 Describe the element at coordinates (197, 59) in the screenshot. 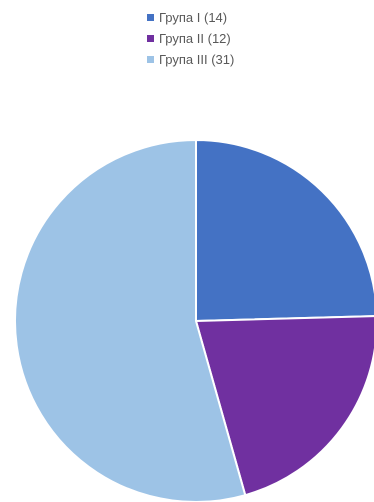

I see `legend-label-group-3: Група III (31)` at that location.